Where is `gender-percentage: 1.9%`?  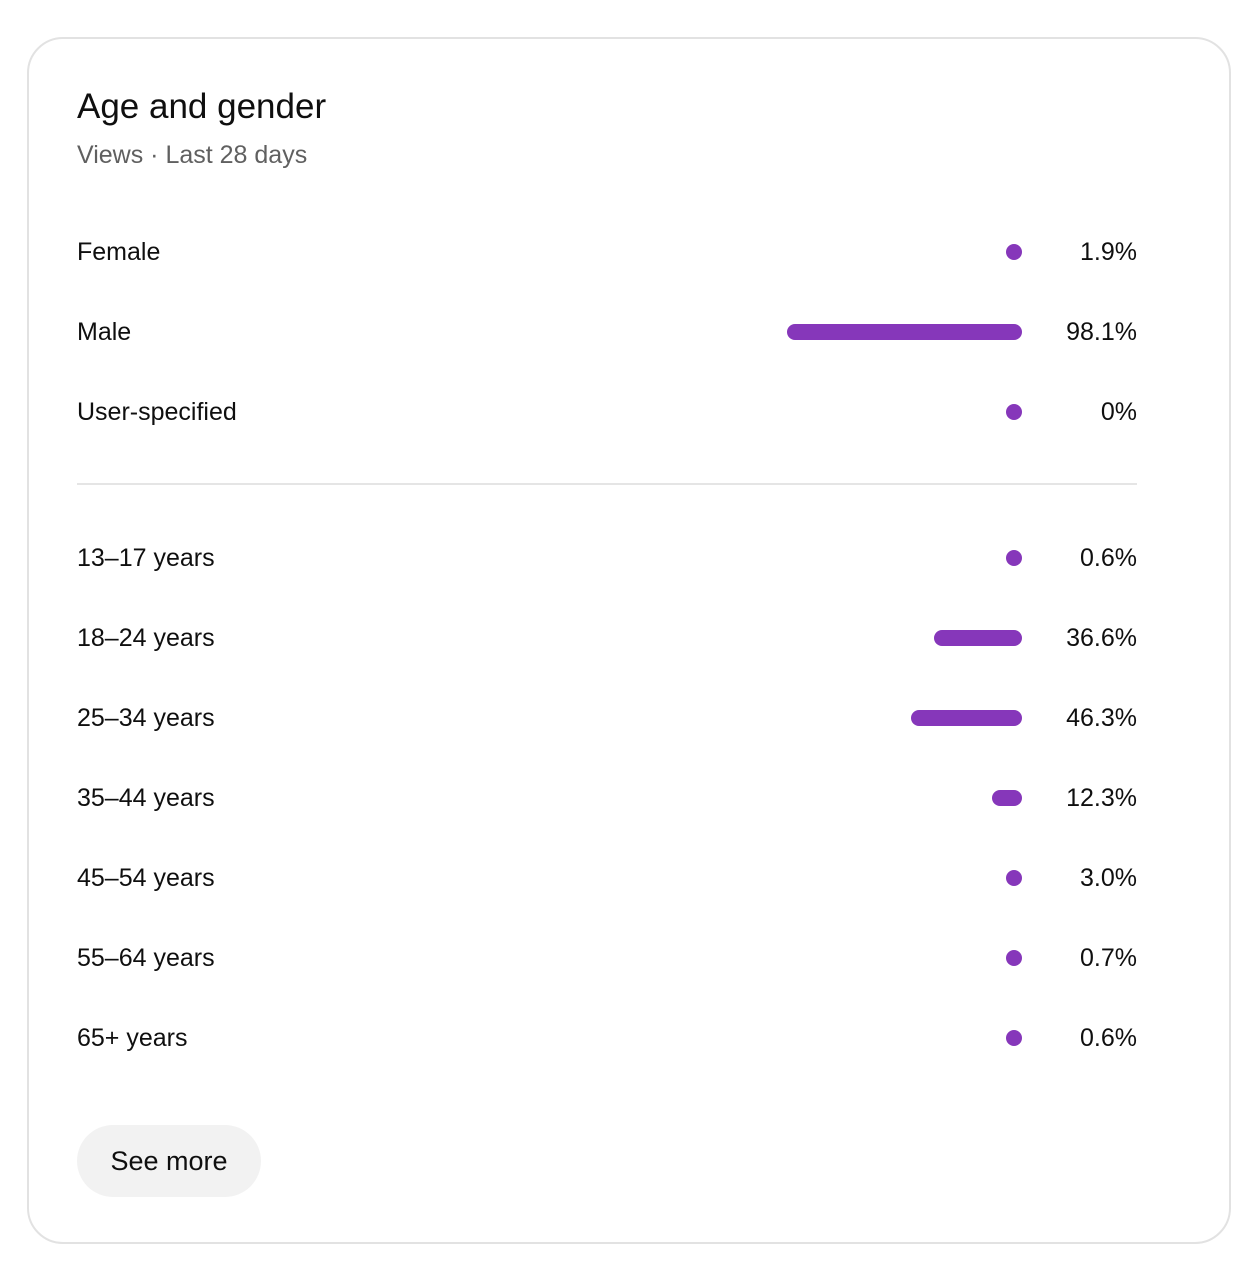
gender-percentage: 1.9% is located at coordinates (1108, 252).